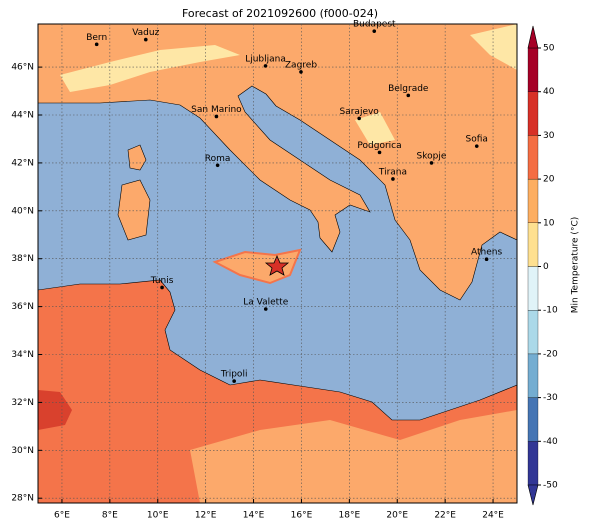  What do you see at coordinates (550, 442) in the screenshot?
I see `colorbar-tick-label: -40` at bounding box center [550, 442].